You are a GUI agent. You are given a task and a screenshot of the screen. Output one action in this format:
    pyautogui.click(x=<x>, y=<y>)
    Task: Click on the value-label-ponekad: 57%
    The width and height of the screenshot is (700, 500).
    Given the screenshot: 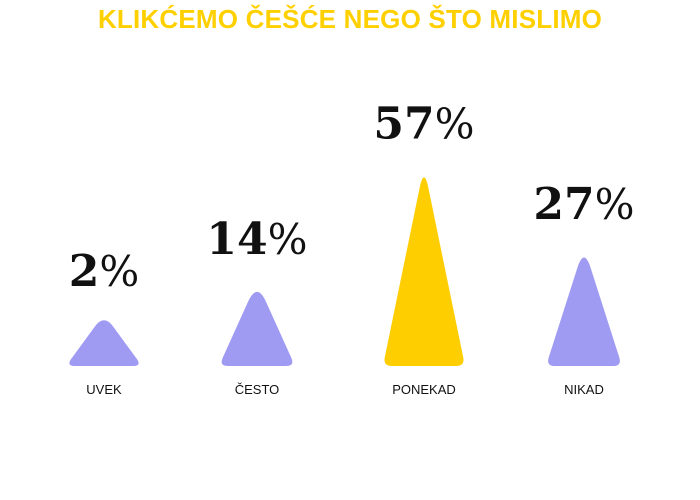 What is the action you would take?
    pyautogui.click(x=423, y=124)
    